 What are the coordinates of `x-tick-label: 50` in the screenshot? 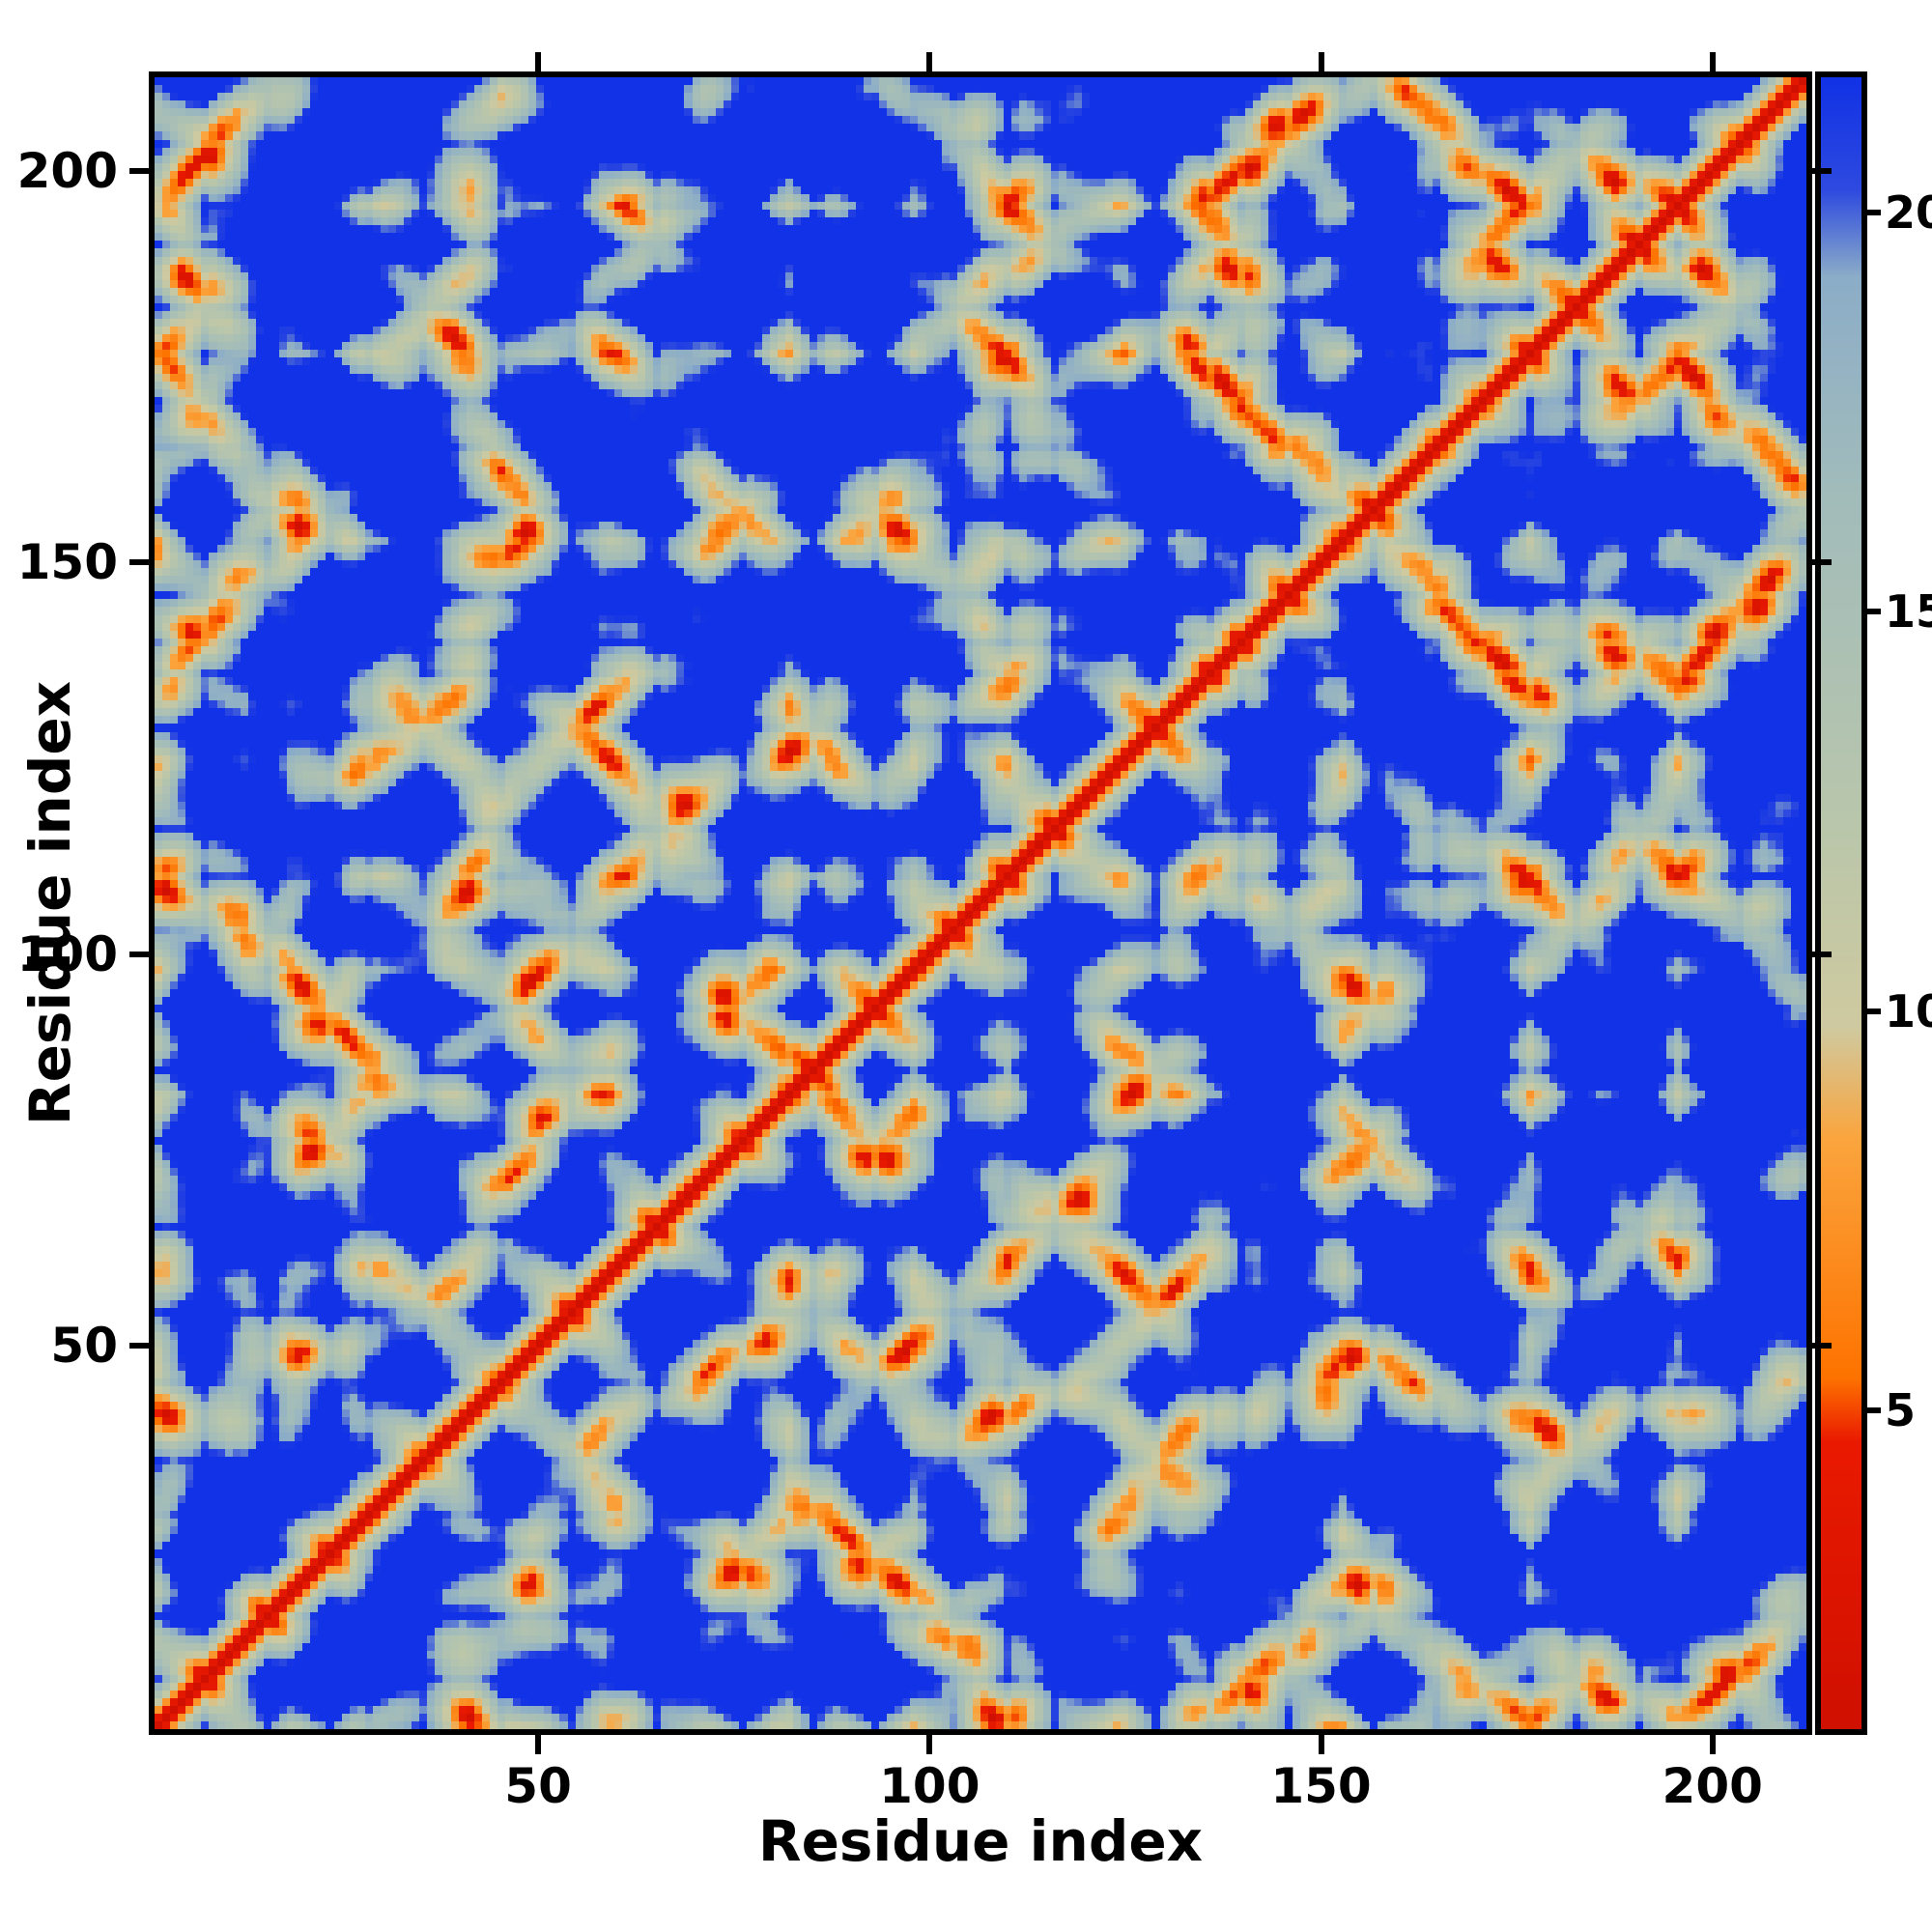 It's located at (538, 1786).